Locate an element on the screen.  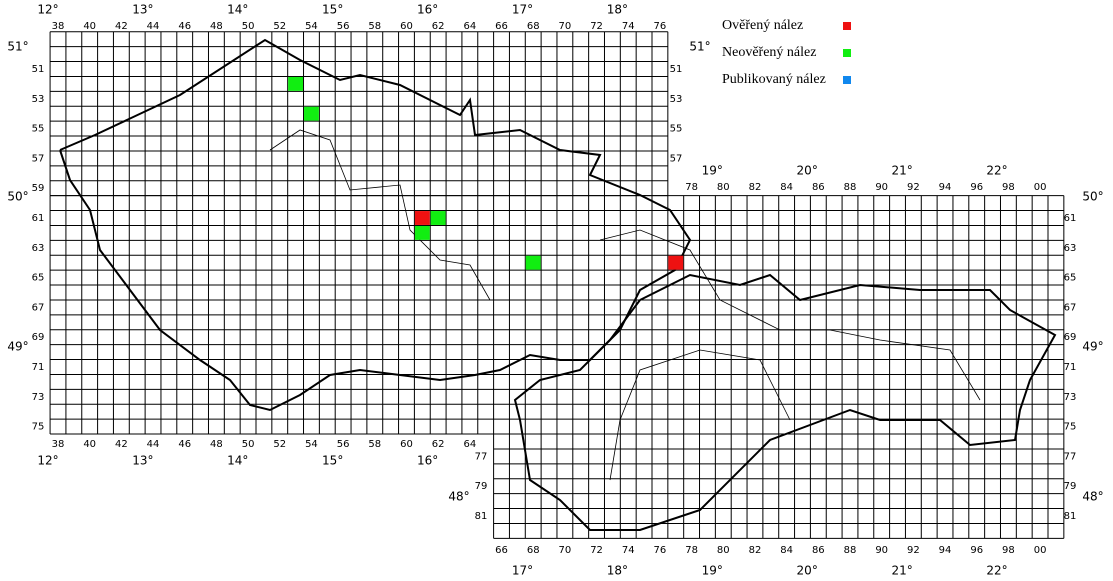
column-label: 62 is located at coordinates (438, 26).